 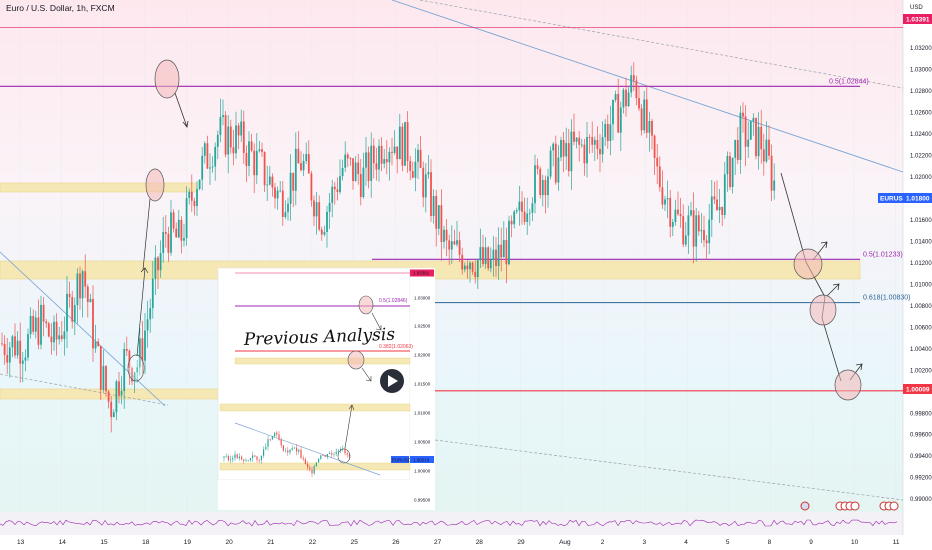 What do you see at coordinates (421, 460) in the screenshot?
I see `svg-text: 1.00216` at bounding box center [421, 460].